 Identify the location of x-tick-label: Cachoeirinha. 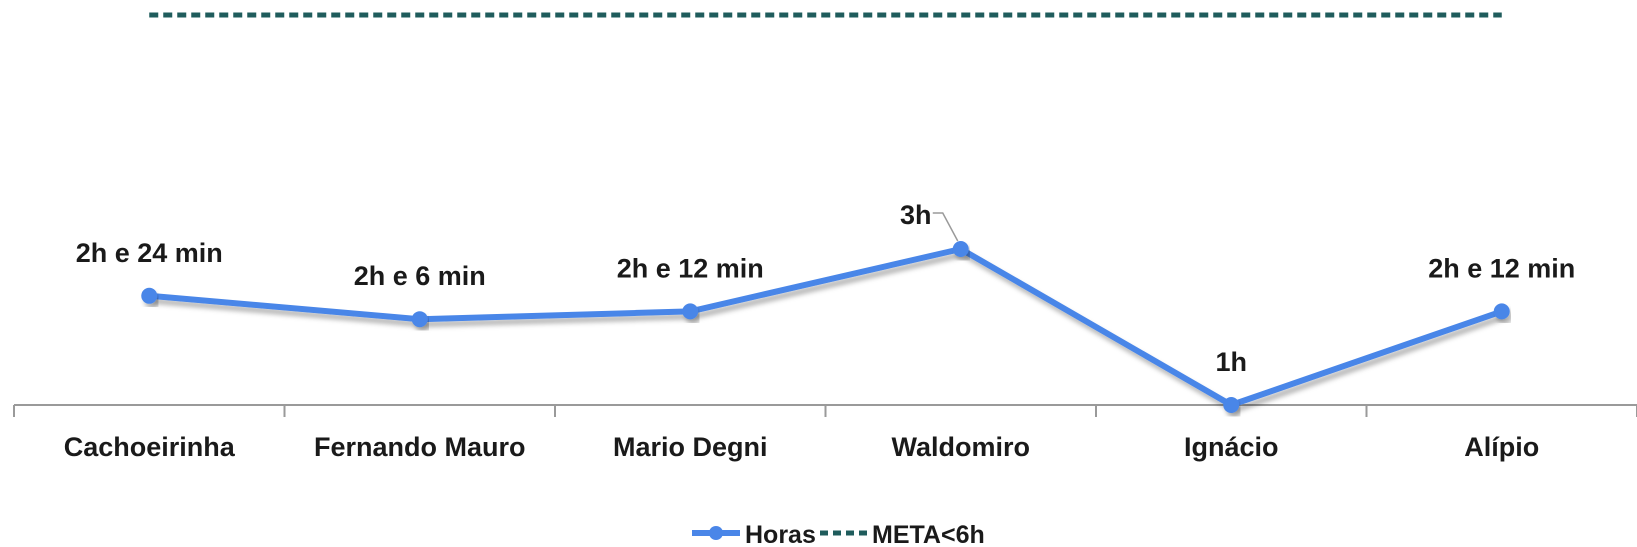
(150, 447).